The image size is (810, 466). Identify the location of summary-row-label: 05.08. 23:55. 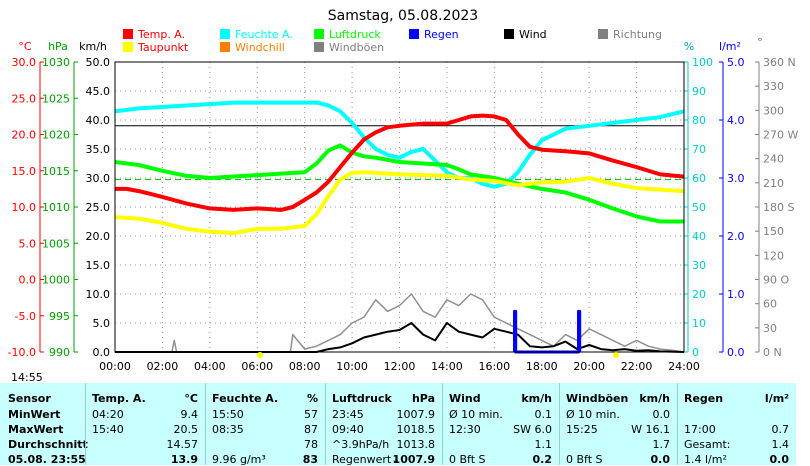
(47, 459).